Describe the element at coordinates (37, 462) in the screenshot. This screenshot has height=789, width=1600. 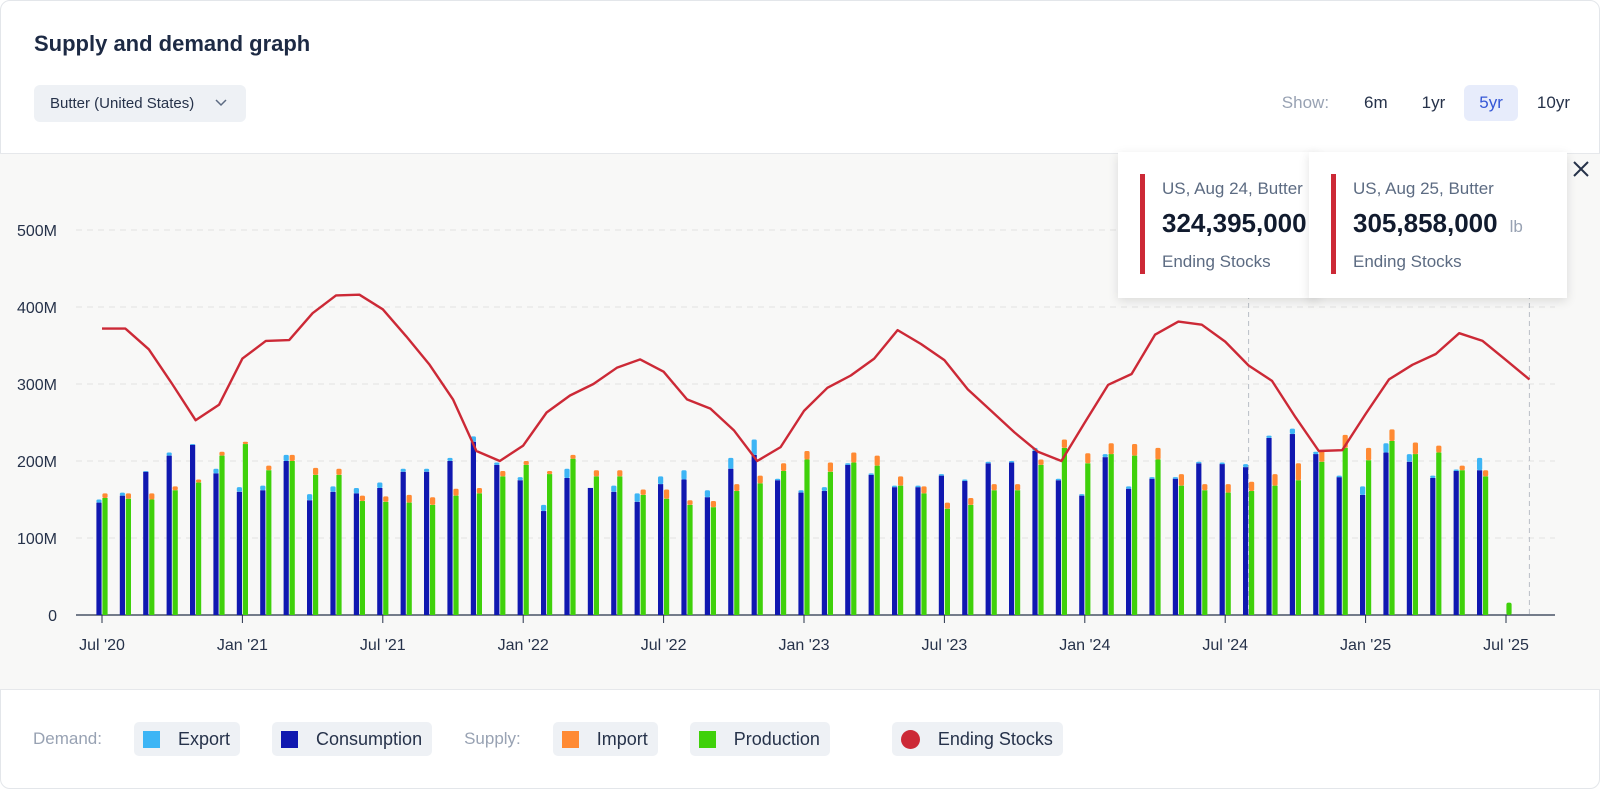
I see `y-tick-label: 200M` at that location.